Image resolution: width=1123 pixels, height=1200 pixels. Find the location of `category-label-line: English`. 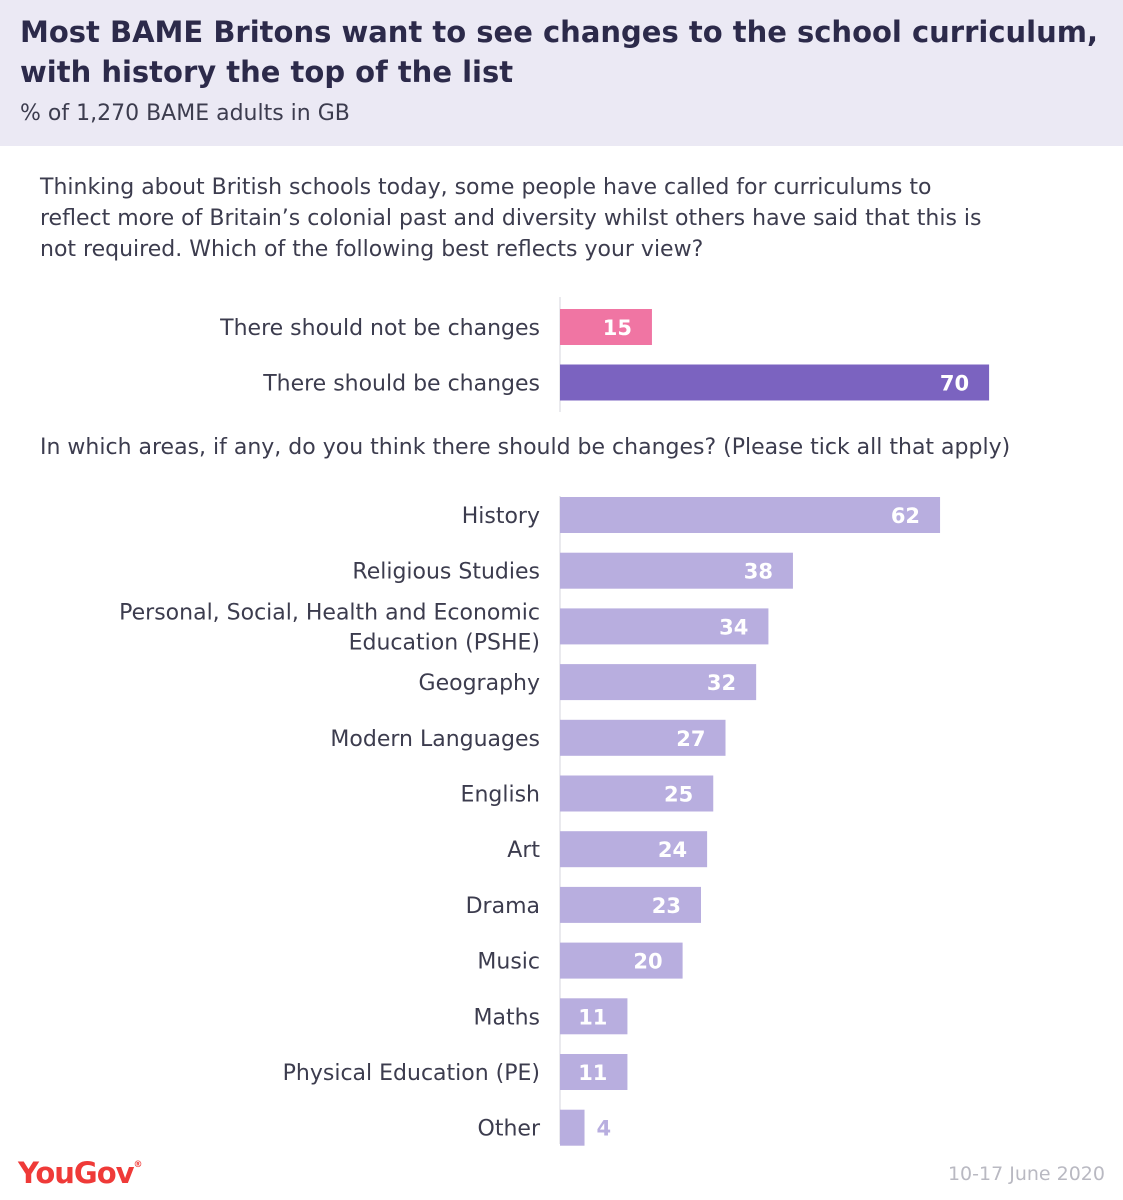

category-label-line: English is located at coordinates (500, 795).